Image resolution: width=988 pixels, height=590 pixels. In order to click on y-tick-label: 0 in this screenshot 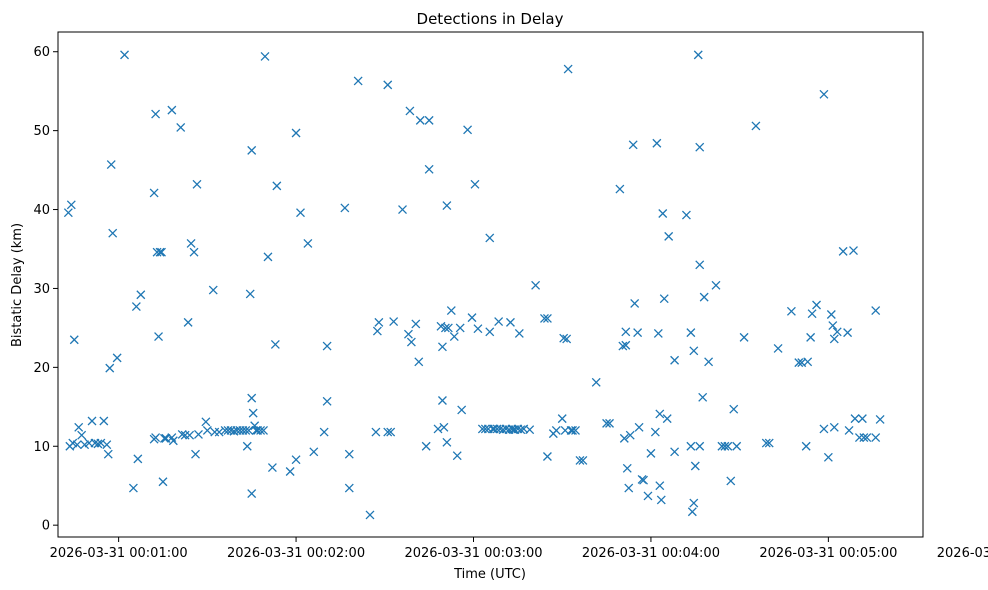, I will do `click(46, 526)`.